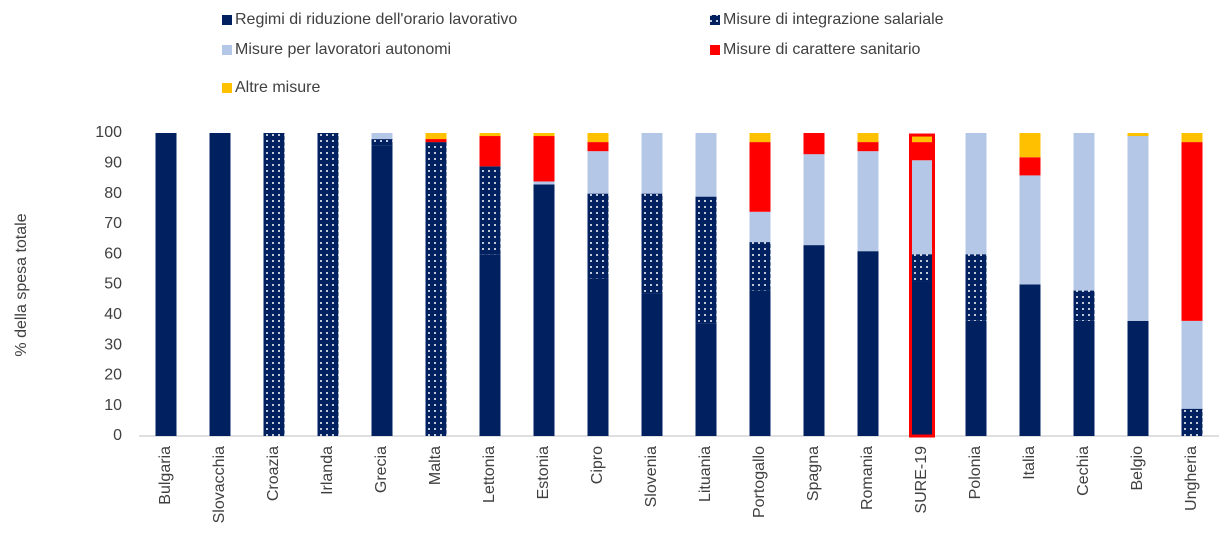  I want to click on y-tick-label: 70, so click(113, 223).